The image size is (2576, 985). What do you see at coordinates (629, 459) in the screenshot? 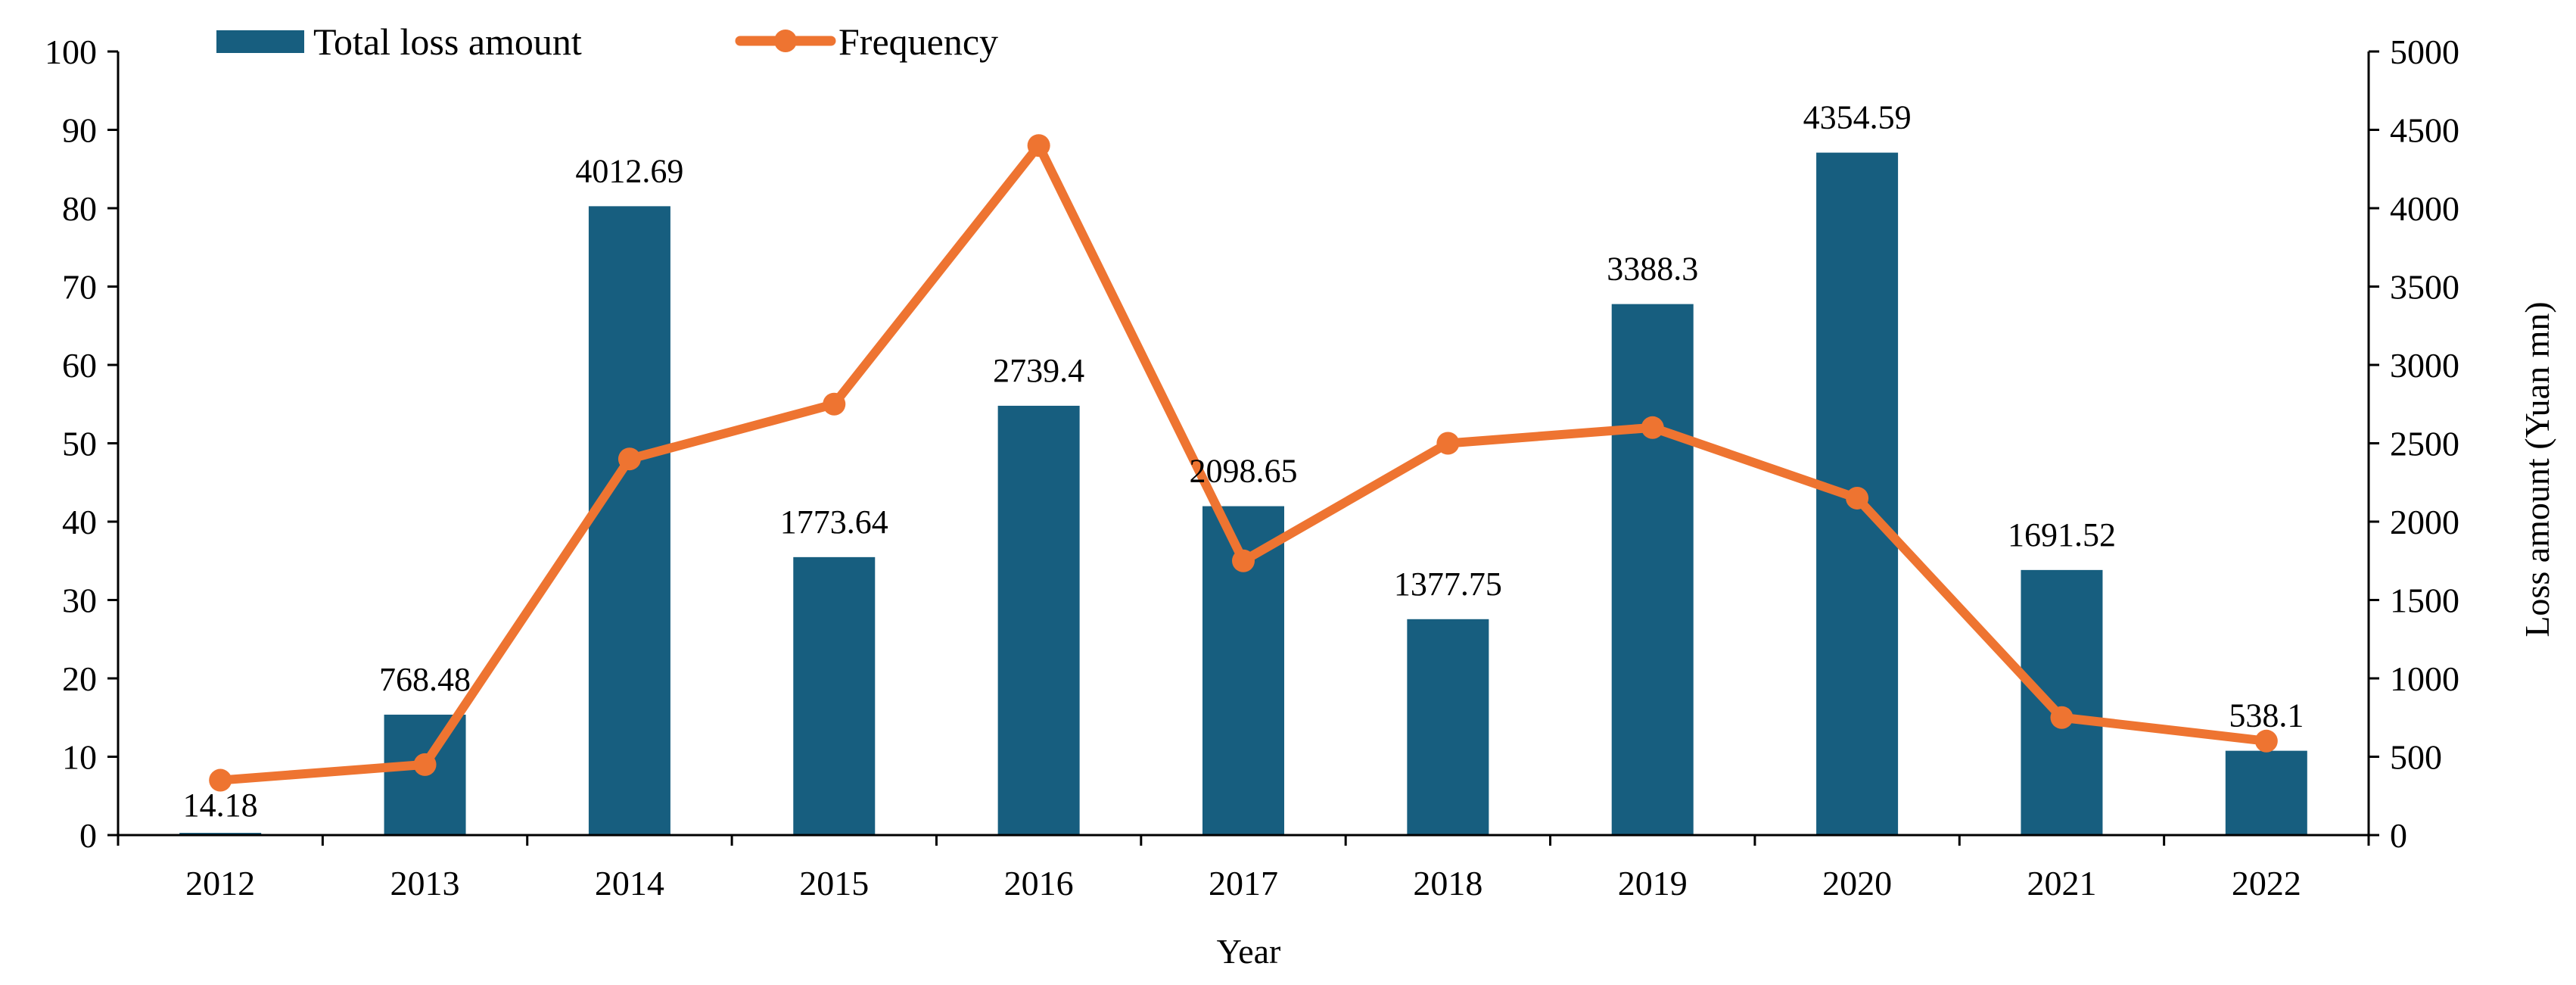
I see `frequency-point-2014` at bounding box center [629, 459].